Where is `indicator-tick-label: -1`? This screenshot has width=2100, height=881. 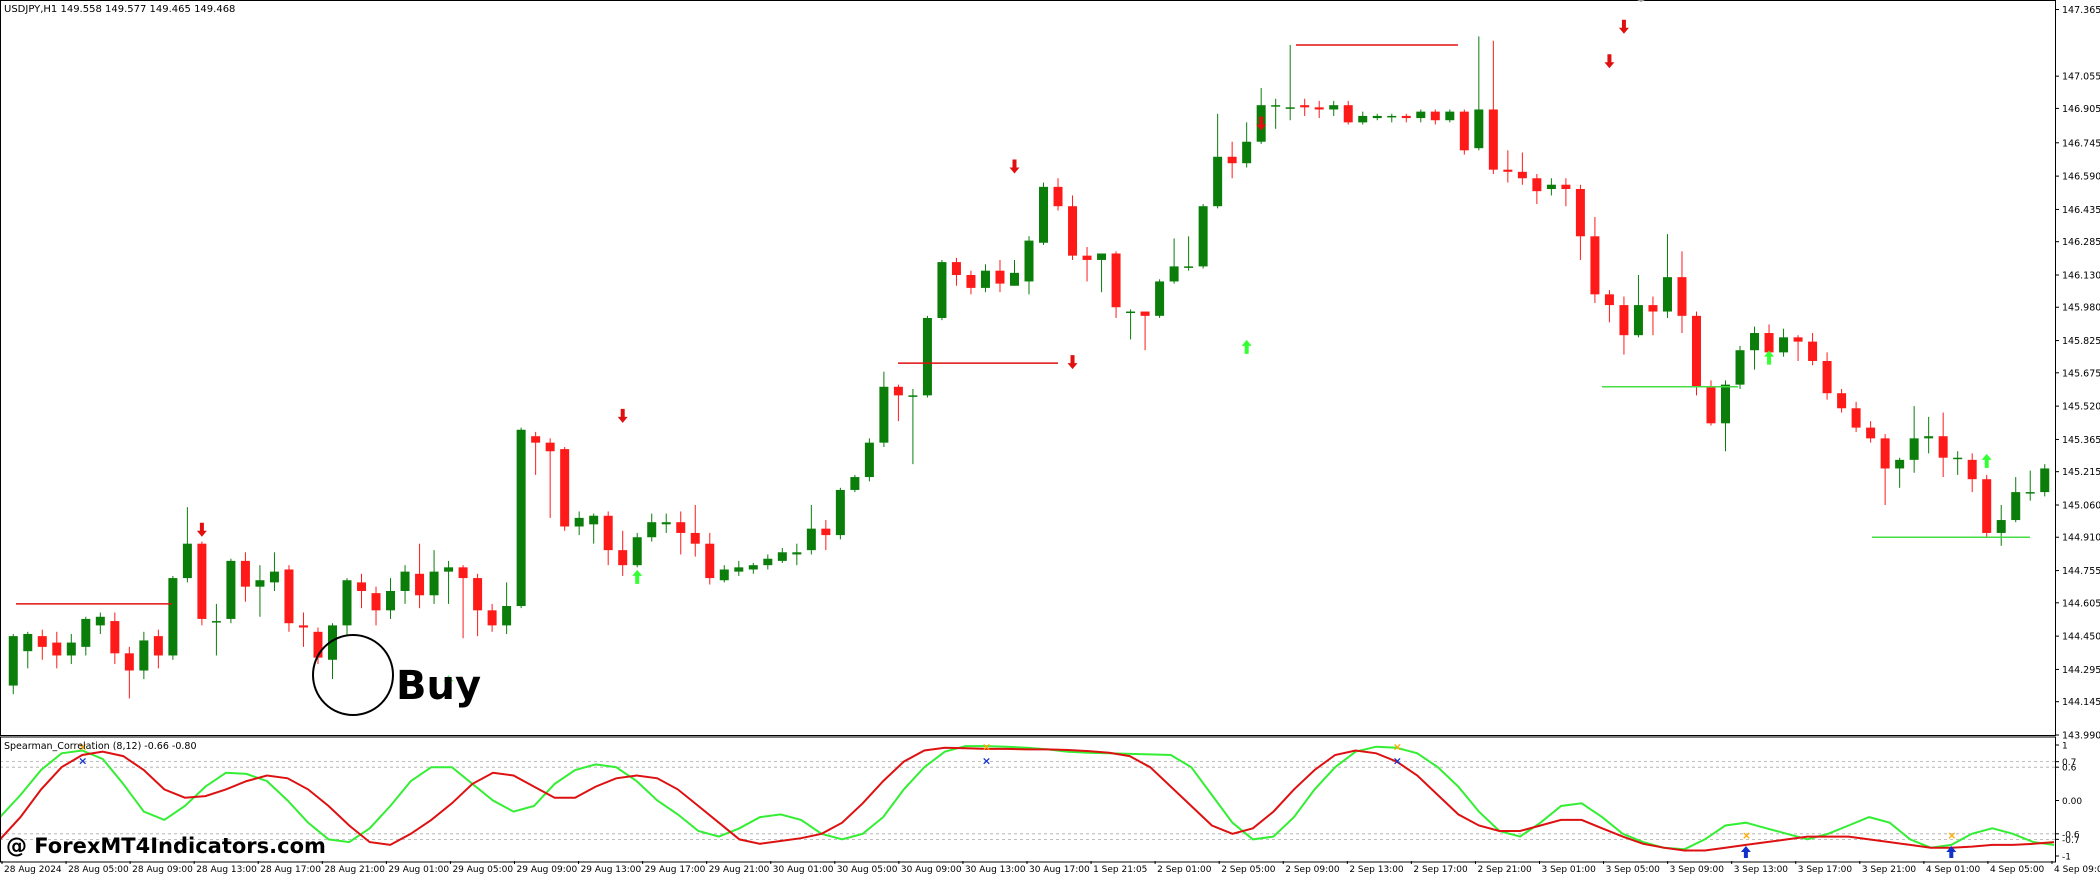
indicator-tick-label: -1 is located at coordinates (2066, 858).